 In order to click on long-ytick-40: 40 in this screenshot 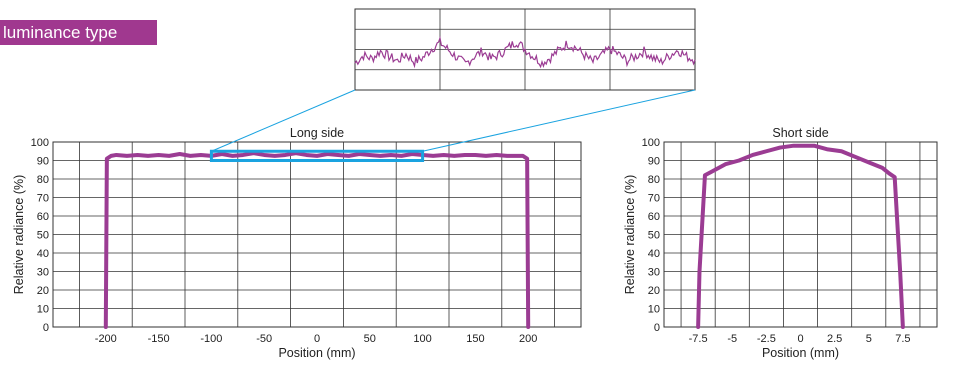, I will do `click(43, 254)`.